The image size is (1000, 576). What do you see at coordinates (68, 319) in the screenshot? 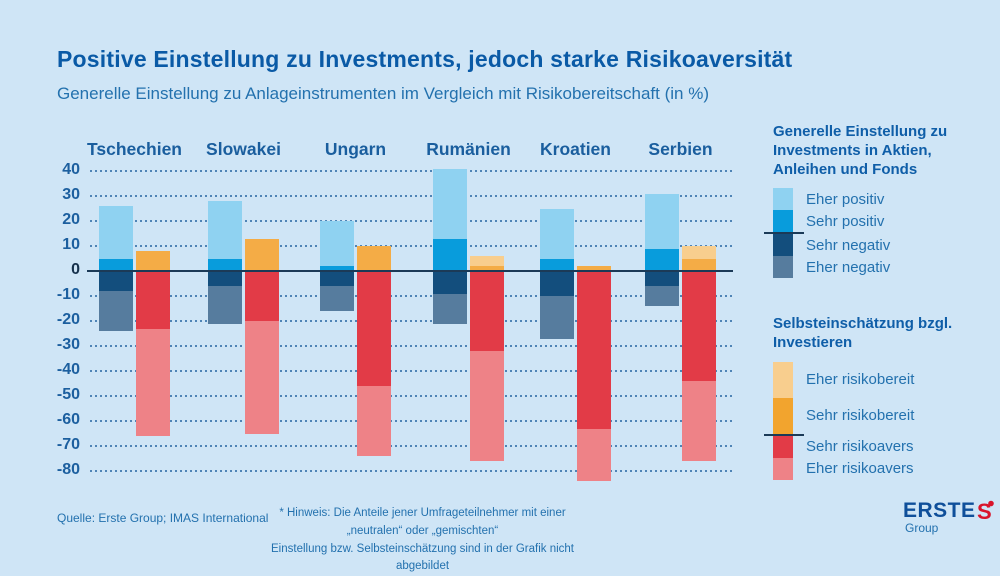
I see `y-axis-label: -20` at bounding box center [68, 319].